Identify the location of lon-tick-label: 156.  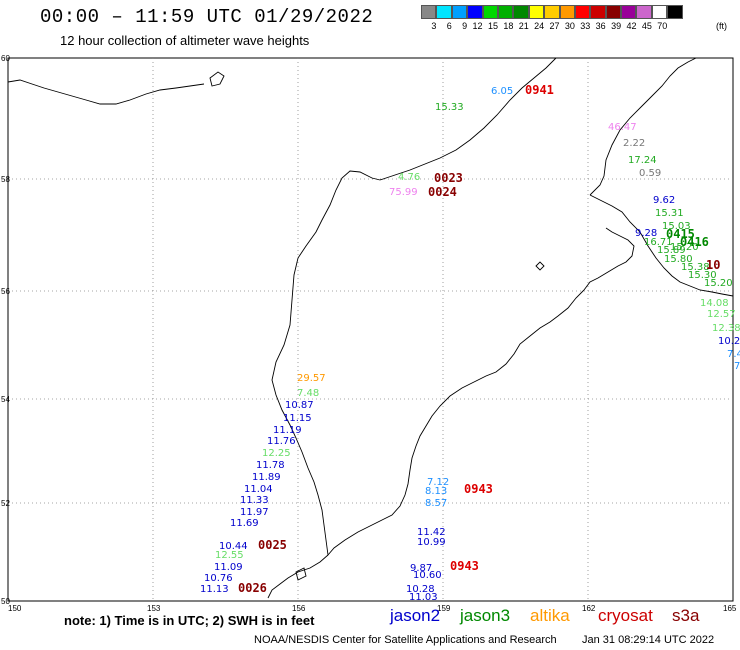
(299, 608).